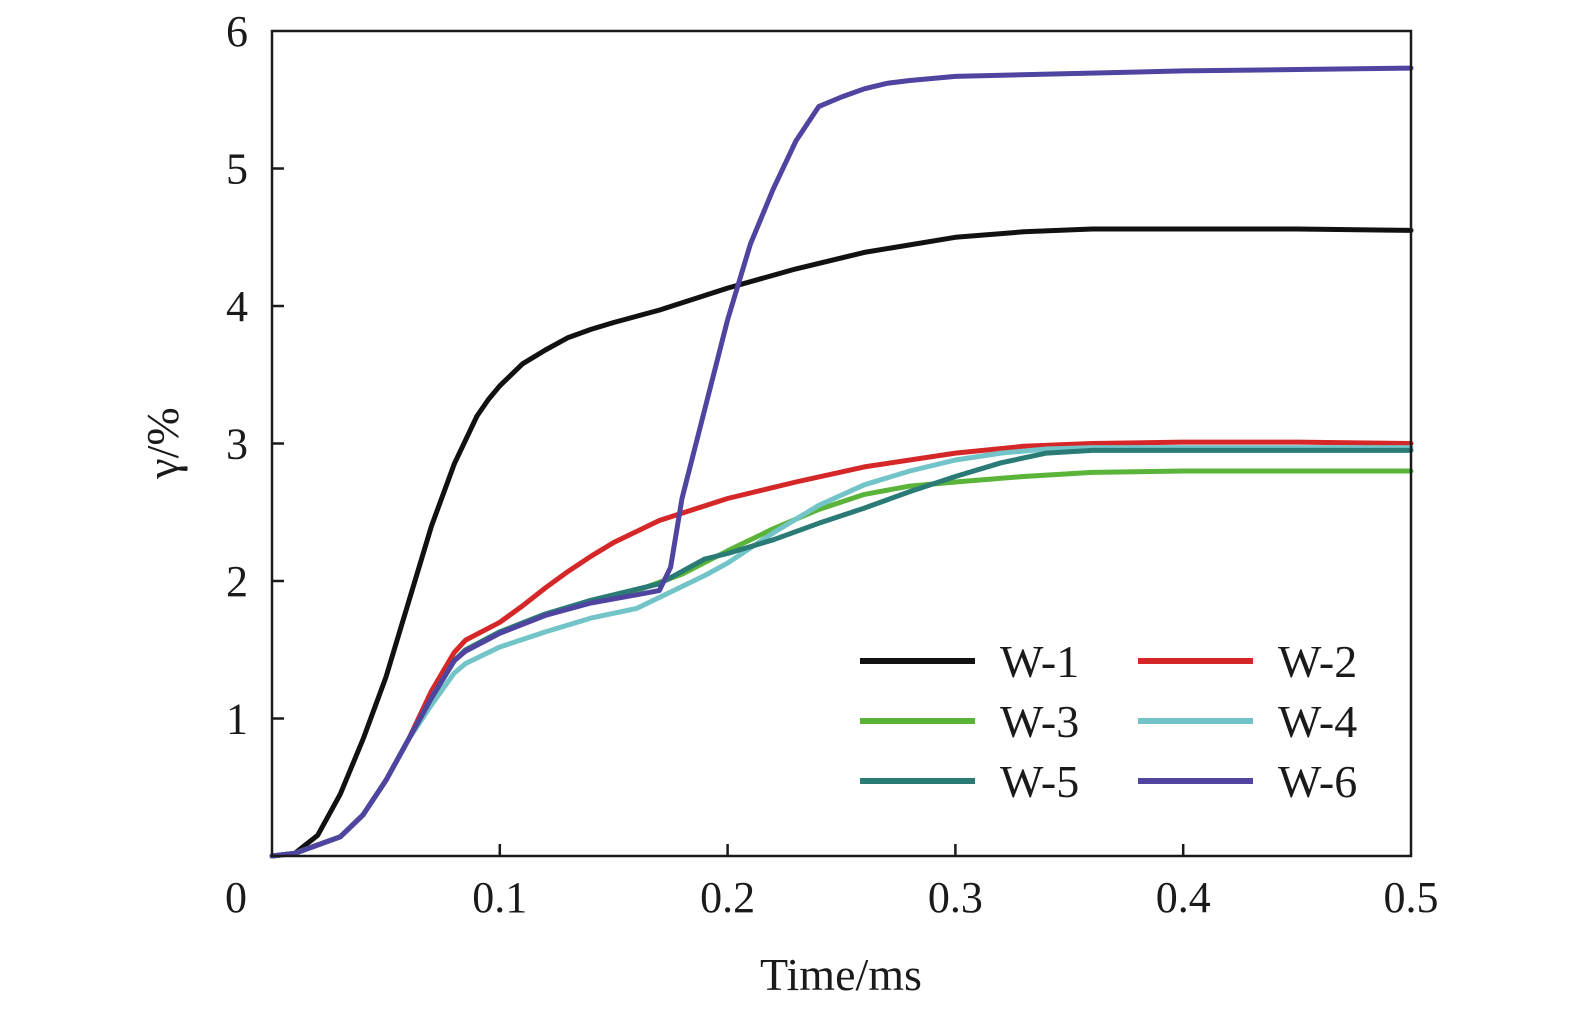 This screenshot has width=1575, height=1014. I want to click on legend-label: W-1, so click(1039, 661).